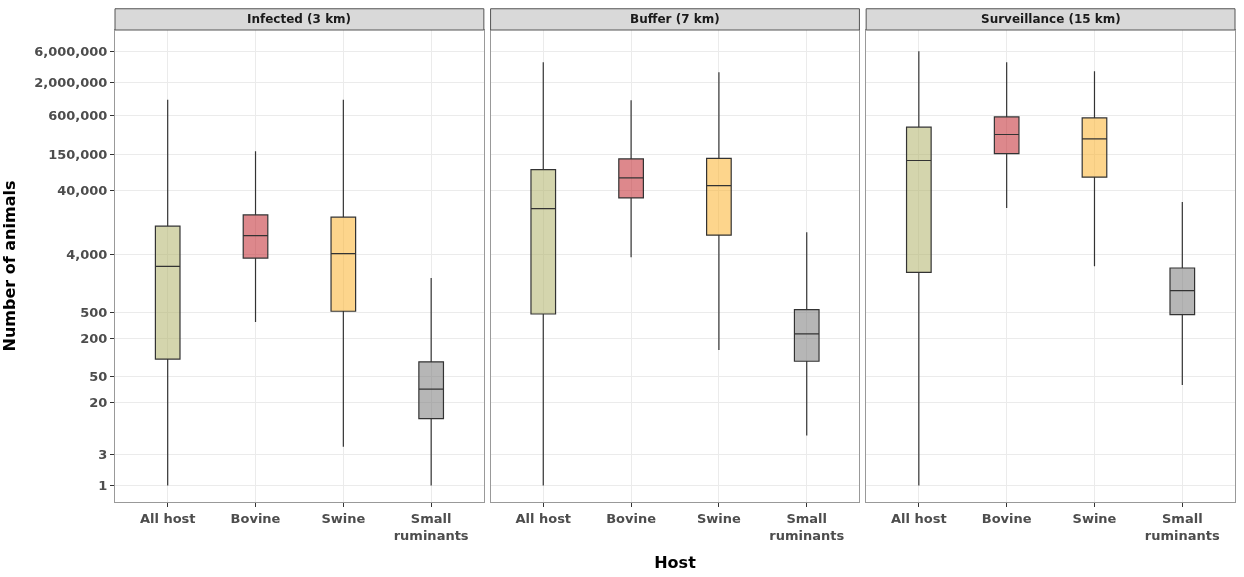 This screenshot has height=577, width=1244. Describe the element at coordinates (71, 82) in the screenshot. I see `y-tick-label: 2,000,000` at that location.